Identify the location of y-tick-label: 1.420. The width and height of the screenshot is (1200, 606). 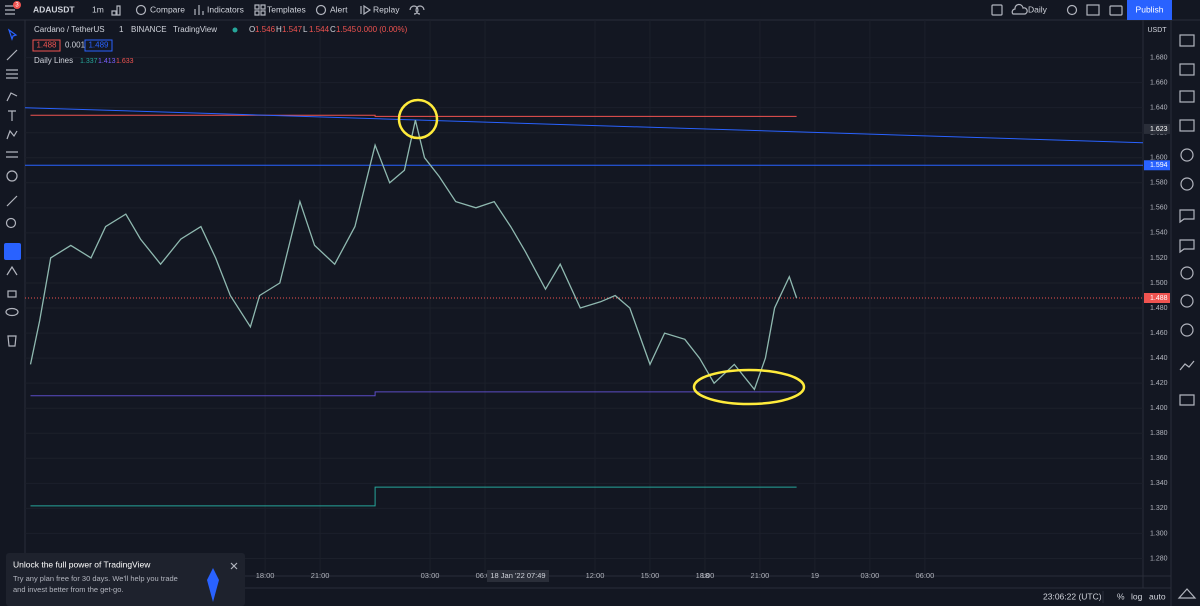
(1159, 383).